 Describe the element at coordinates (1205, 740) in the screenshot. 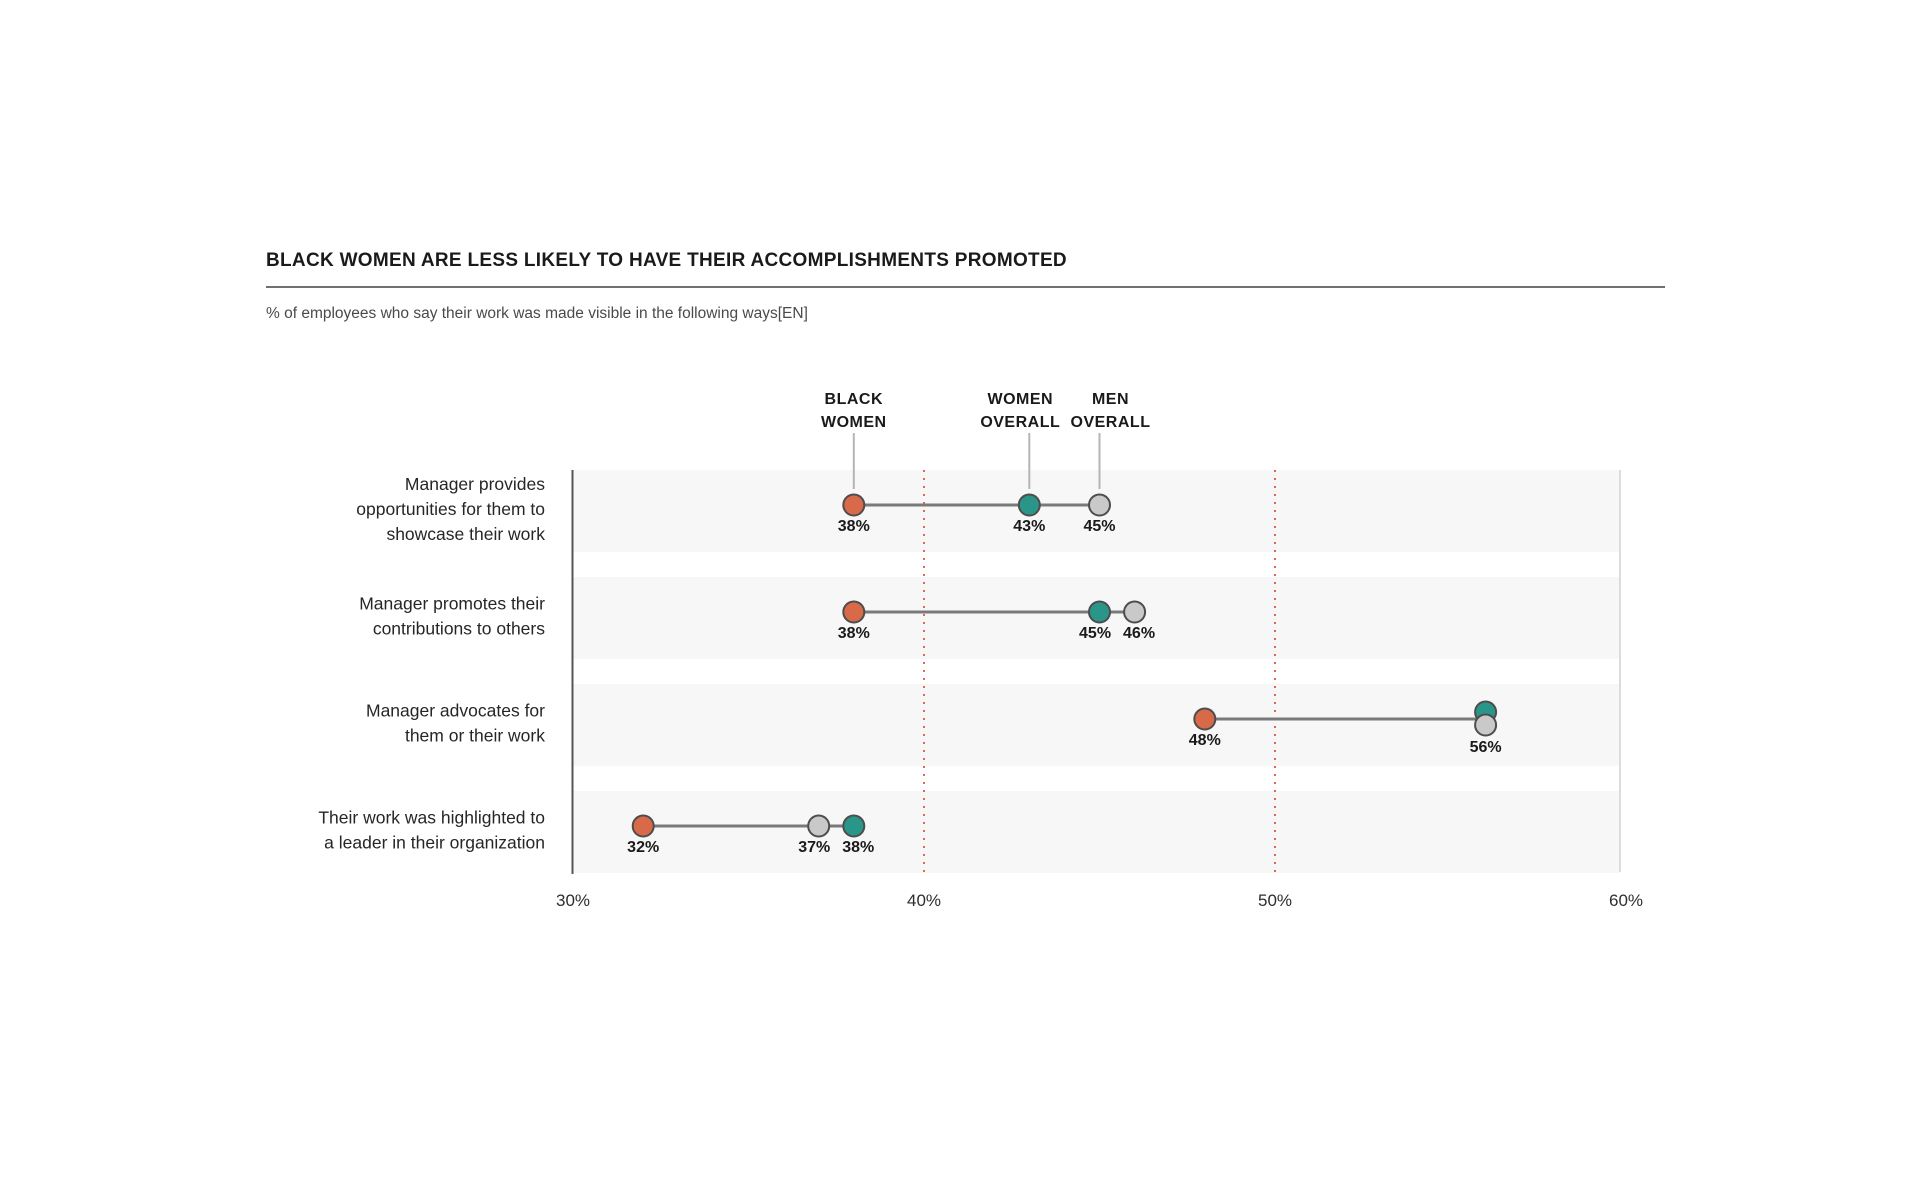

I see `value-label: 48%` at that location.